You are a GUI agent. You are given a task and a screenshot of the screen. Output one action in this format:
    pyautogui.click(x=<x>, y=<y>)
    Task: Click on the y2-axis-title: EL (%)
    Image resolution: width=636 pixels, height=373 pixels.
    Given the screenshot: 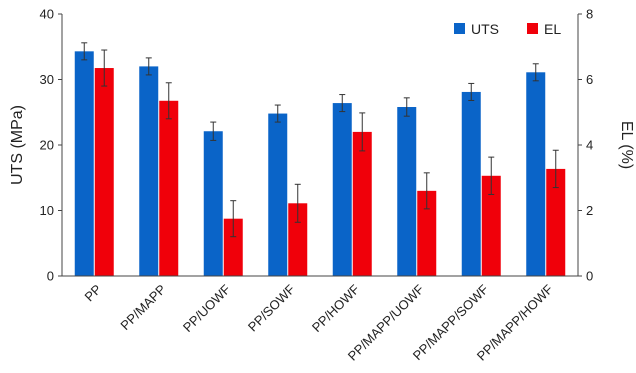 What is the action you would take?
    pyautogui.click(x=626, y=145)
    